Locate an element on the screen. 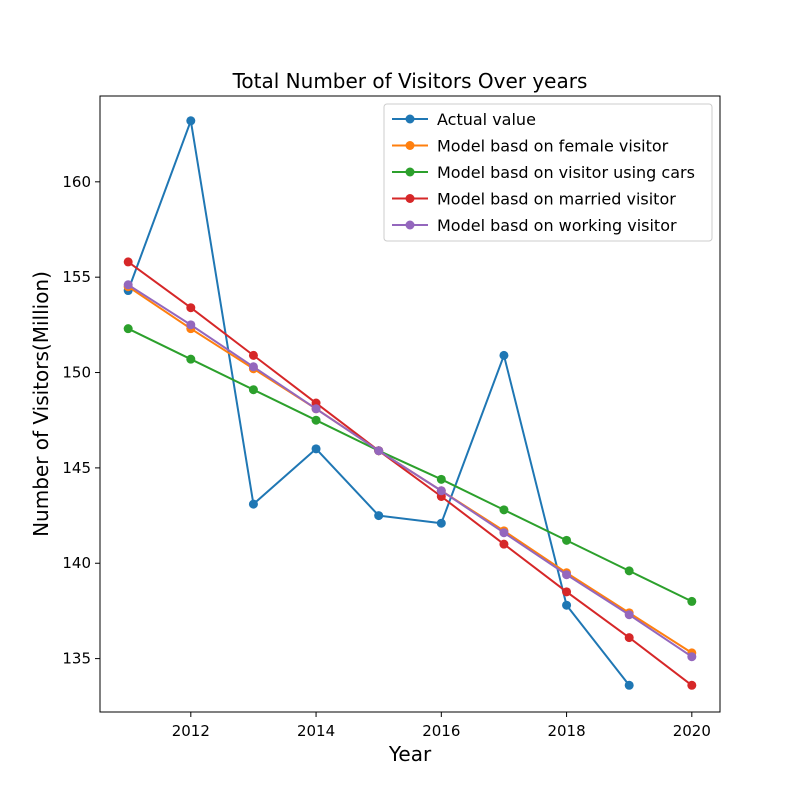 The image size is (800, 800). legend-label: Model basd on visitor using cars is located at coordinates (566, 172).